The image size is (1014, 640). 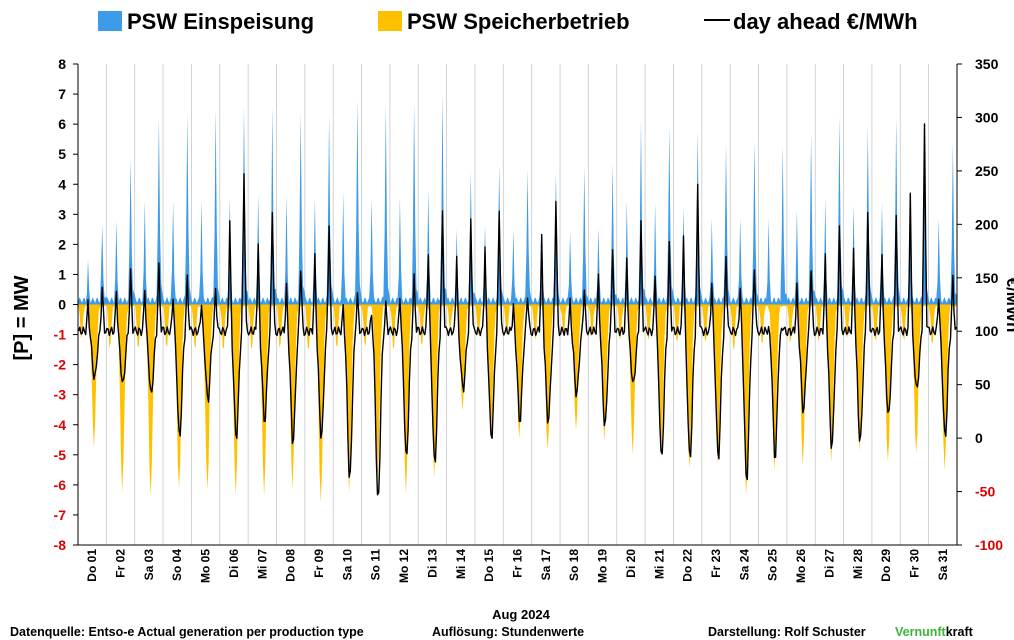 What do you see at coordinates (829, 563) in the screenshot?
I see `x-tick-label: Di 27` at bounding box center [829, 563].